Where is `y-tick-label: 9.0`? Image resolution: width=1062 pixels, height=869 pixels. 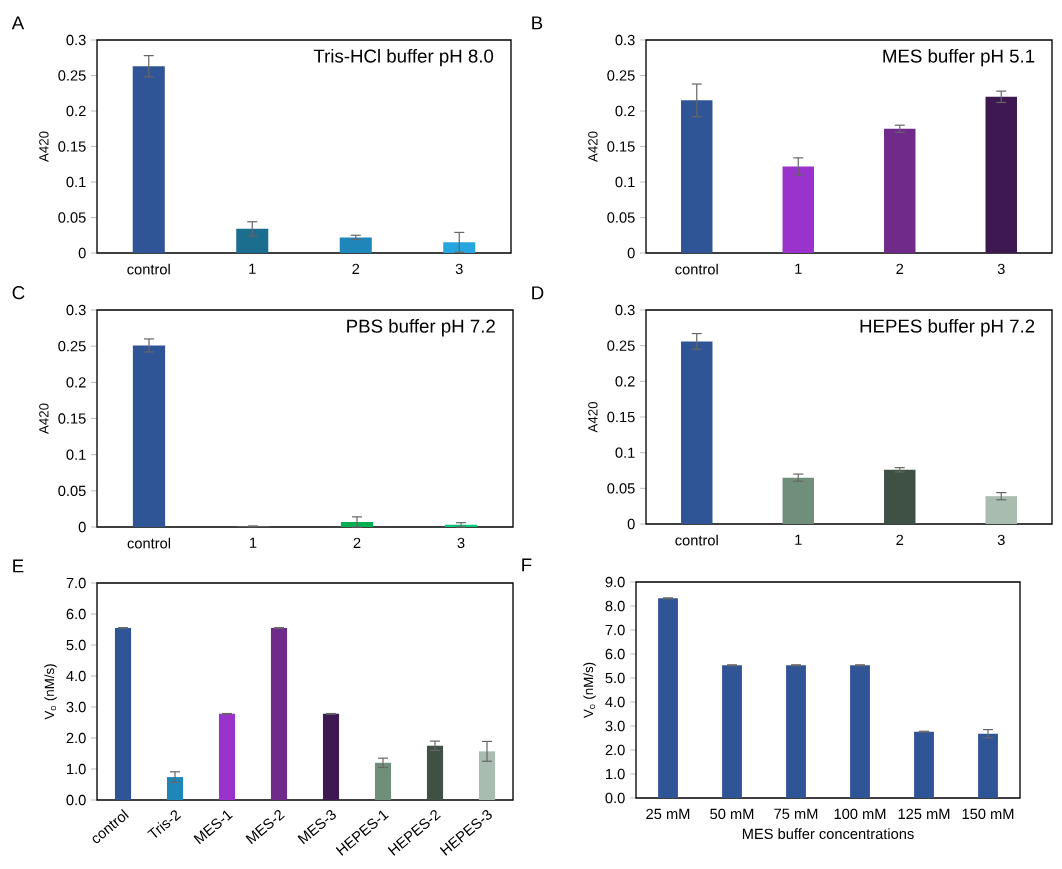
y-tick-label: 9.0 is located at coordinates (615, 582).